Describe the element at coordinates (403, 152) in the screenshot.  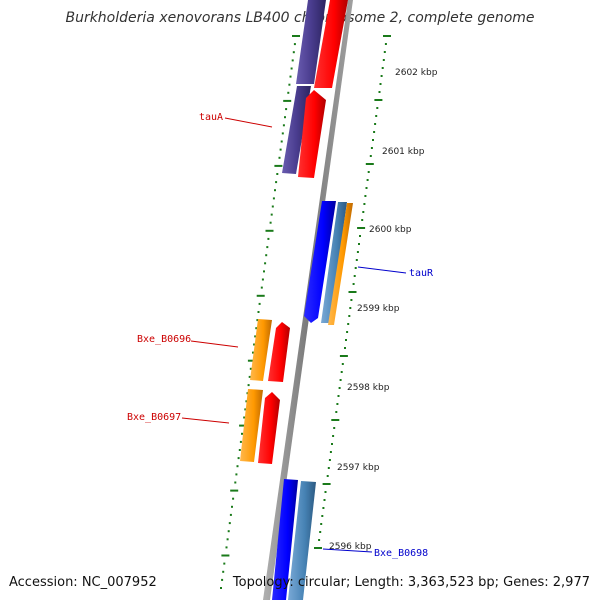
I see `tick-label-2601: 2601 kbp` at that location.